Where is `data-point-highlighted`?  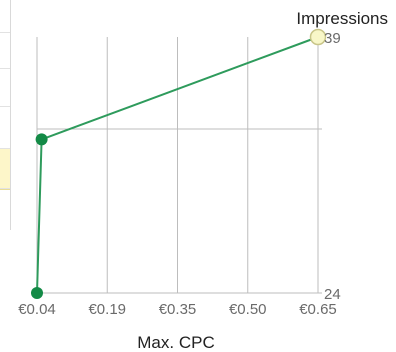 data-point-highlighted is located at coordinates (318, 37).